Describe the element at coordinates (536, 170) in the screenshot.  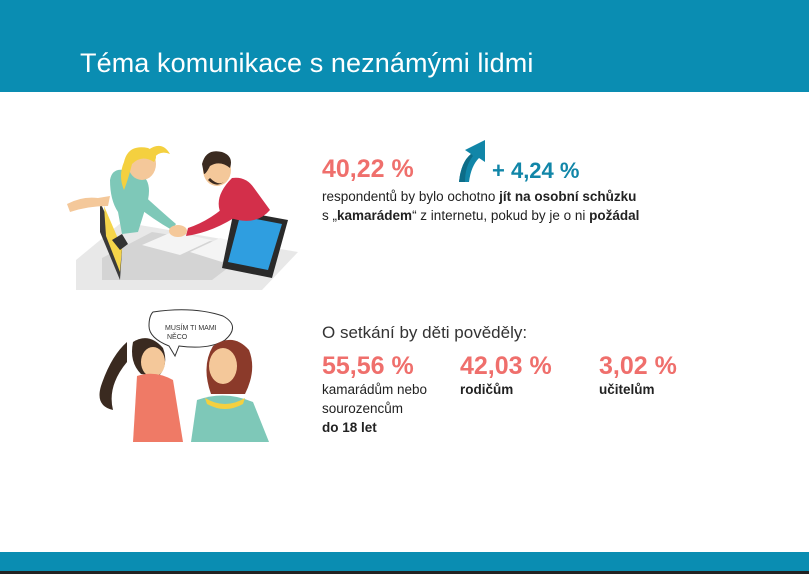
I see `percent-change: + 4,24 %` at that location.